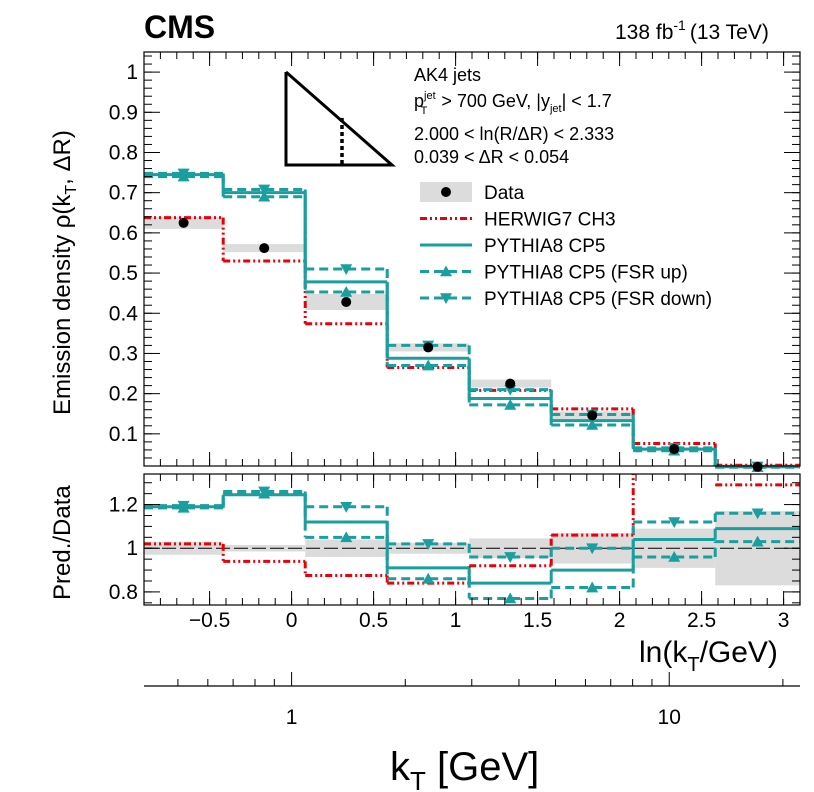 The width and height of the screenshot is (814, 792). I want to click on xlabel-ln-end: /GeV), so click(739, 652).